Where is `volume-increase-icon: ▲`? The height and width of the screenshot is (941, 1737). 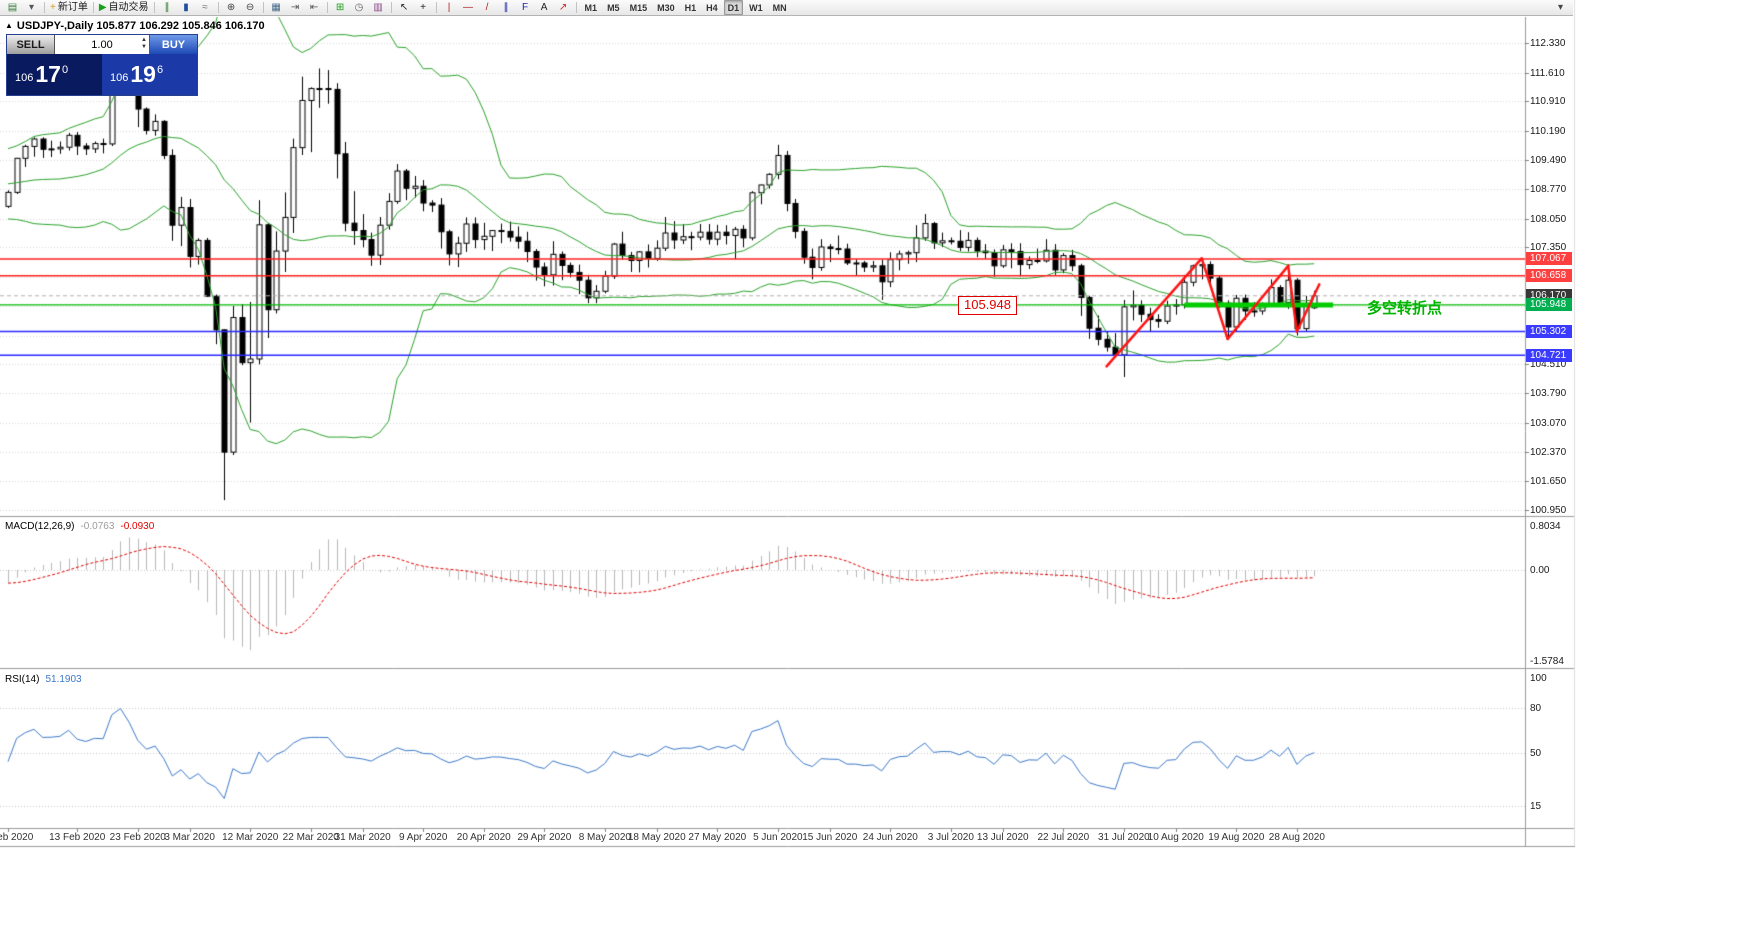 volume-increase-icon: ▲ is located at coordinates (144, 40).